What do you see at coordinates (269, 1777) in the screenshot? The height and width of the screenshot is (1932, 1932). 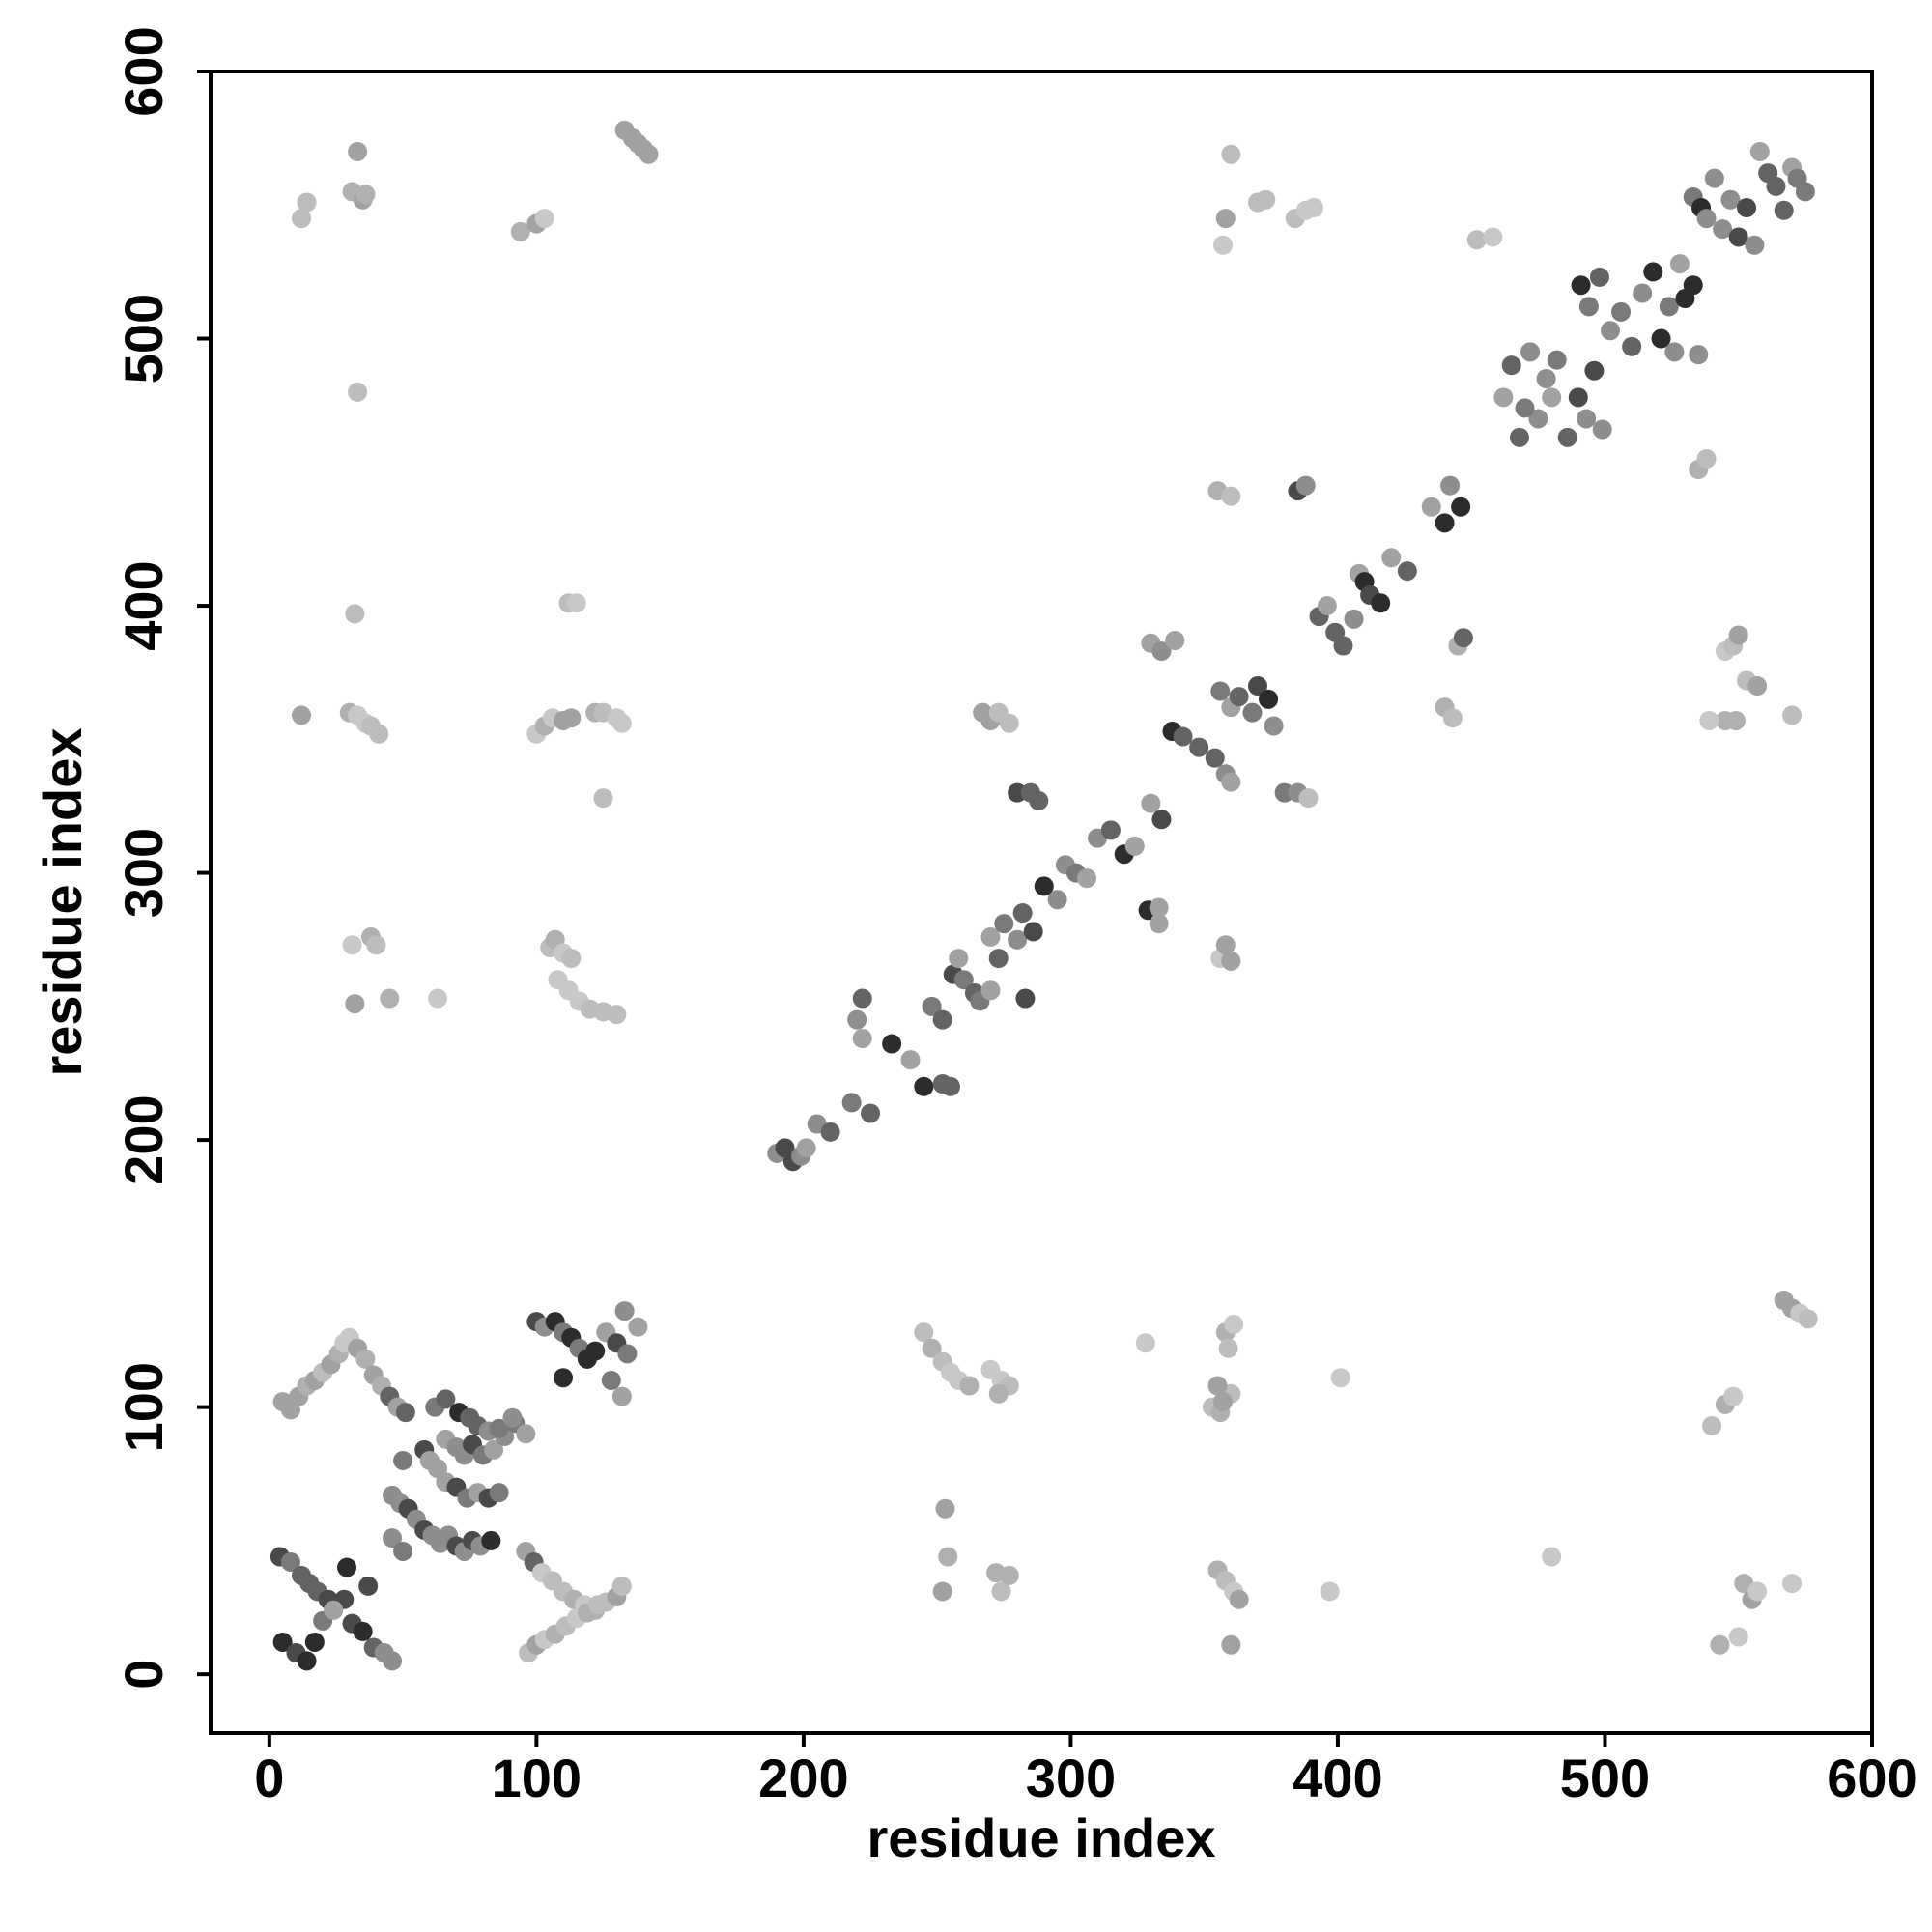 I see `x-tick-label: 0` at bounding box center [269, 1777].